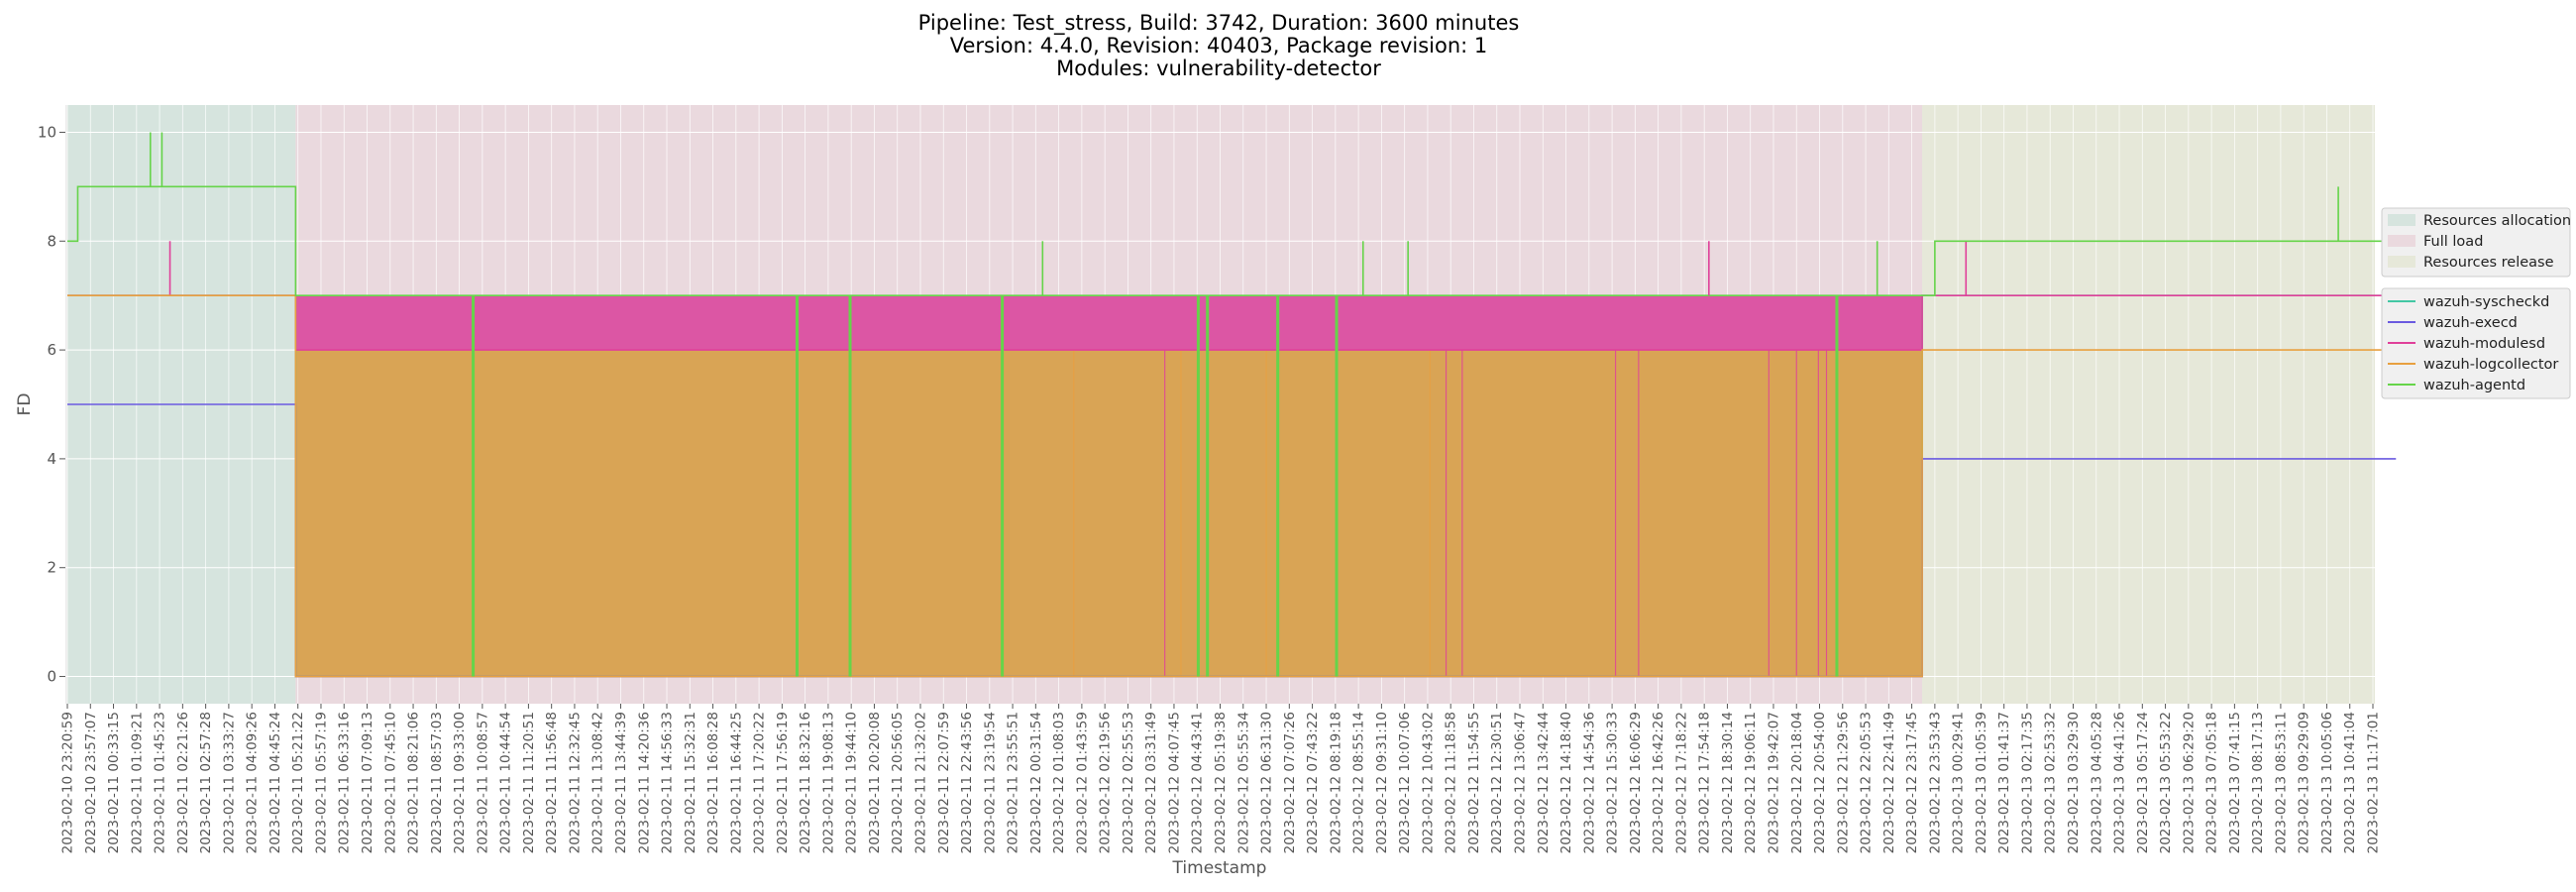 The image size is (2576, 892). I want to click on x-tick-label-82: 2023-02-13 00:29:41, so click(1959, 782).